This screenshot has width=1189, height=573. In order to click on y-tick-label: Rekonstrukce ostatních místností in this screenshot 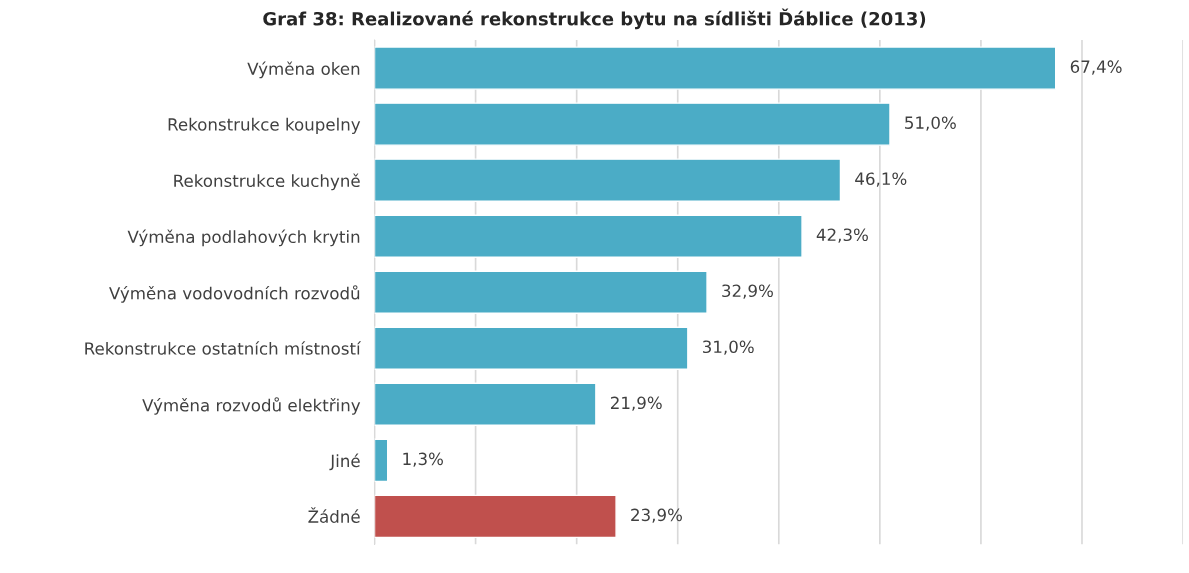, I will do `click(223, 348)`.